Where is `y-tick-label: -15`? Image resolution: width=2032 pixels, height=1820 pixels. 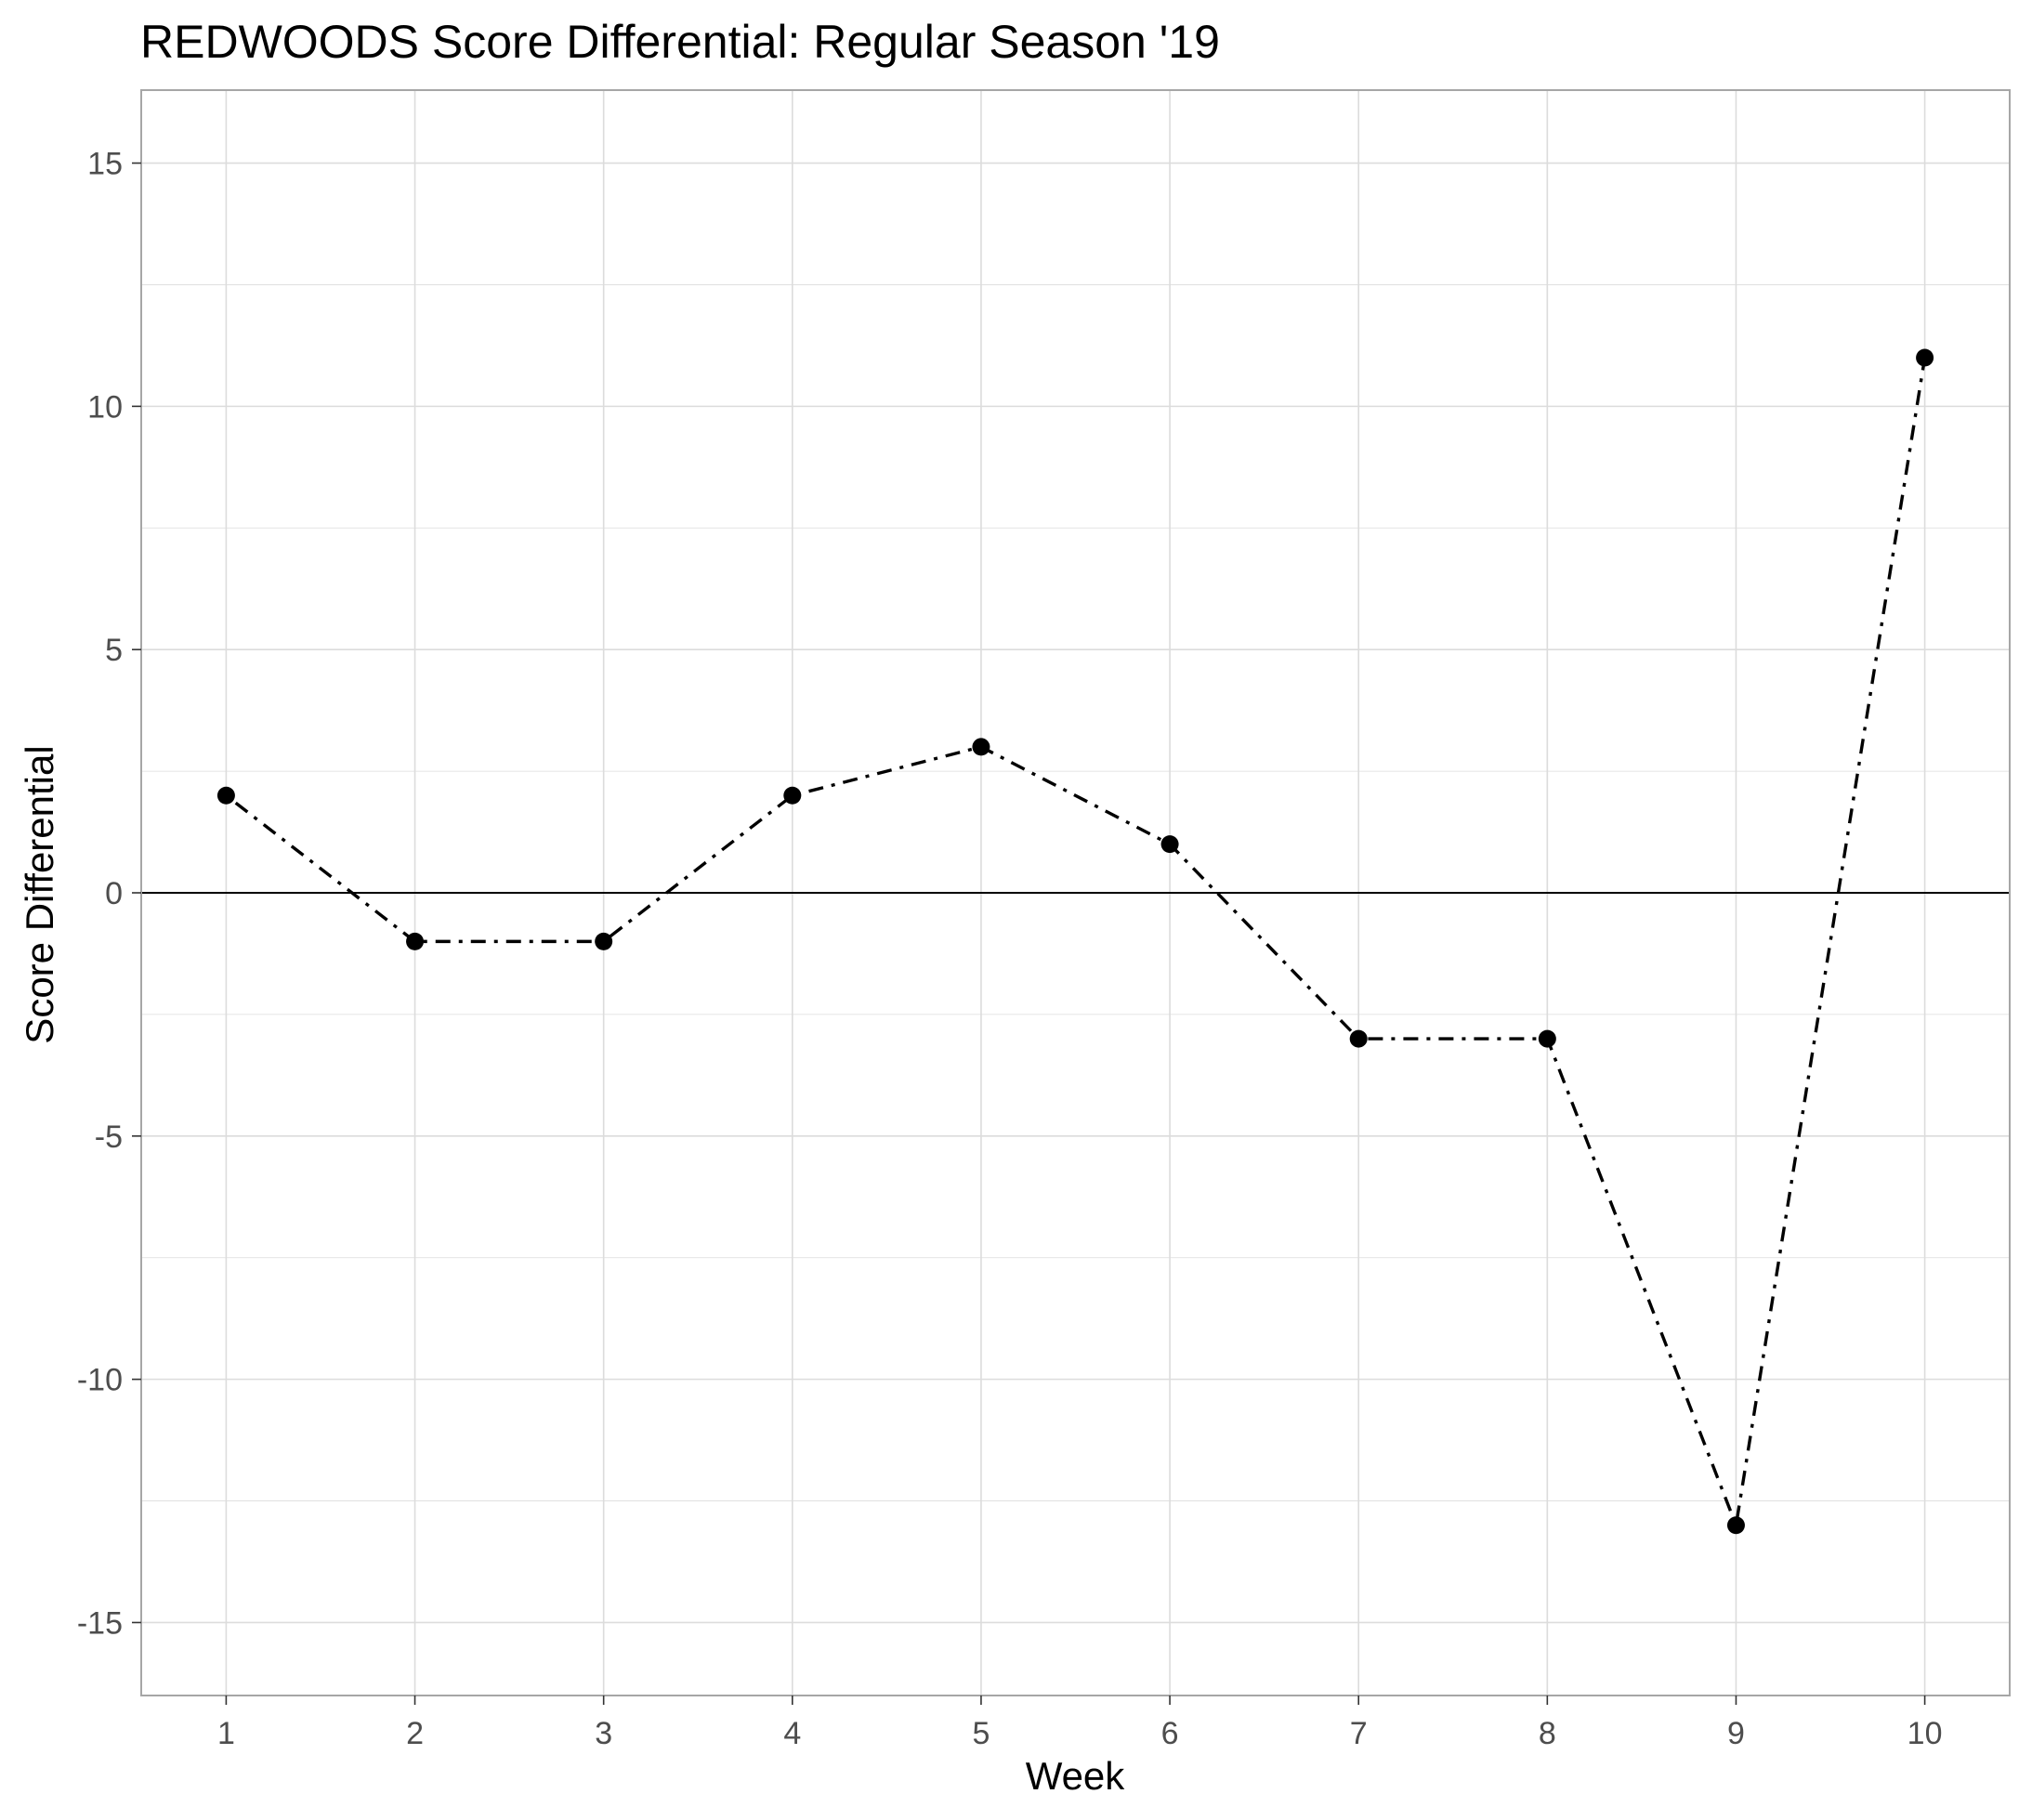 y-tick-label: -15 is located at coordinates (100, 1623).